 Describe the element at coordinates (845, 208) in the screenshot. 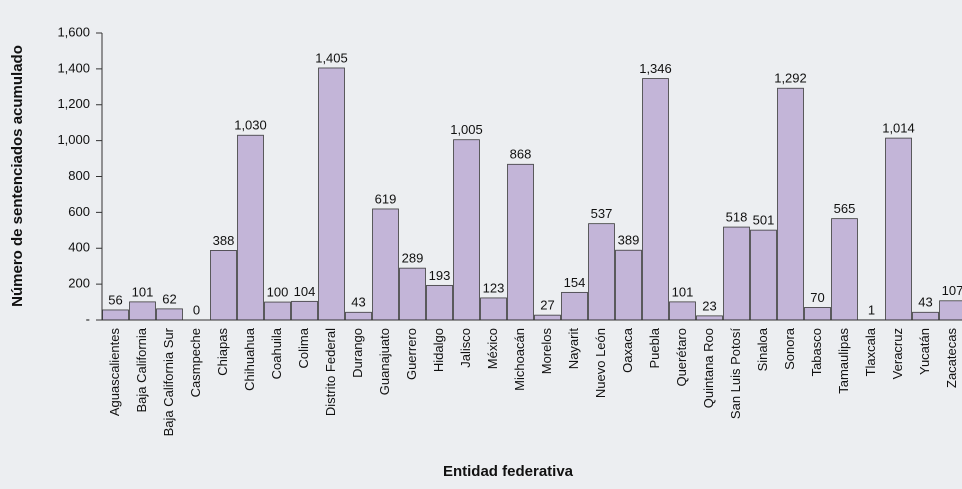

I see `data-label: 565` at that location.